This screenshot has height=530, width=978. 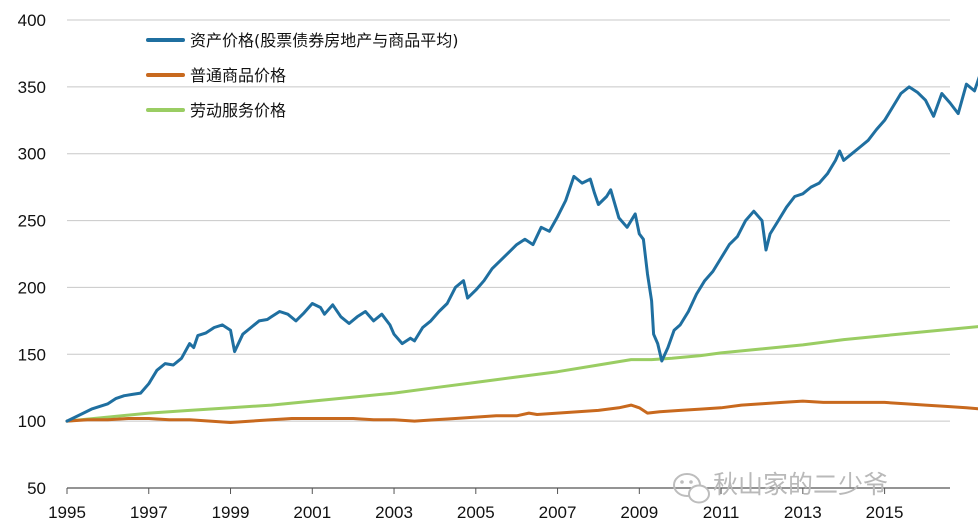 What do you see at coordinates (67, 512) in the screenshot?
I see `x-tick-label: 1995` at bounding box center [67, 512].